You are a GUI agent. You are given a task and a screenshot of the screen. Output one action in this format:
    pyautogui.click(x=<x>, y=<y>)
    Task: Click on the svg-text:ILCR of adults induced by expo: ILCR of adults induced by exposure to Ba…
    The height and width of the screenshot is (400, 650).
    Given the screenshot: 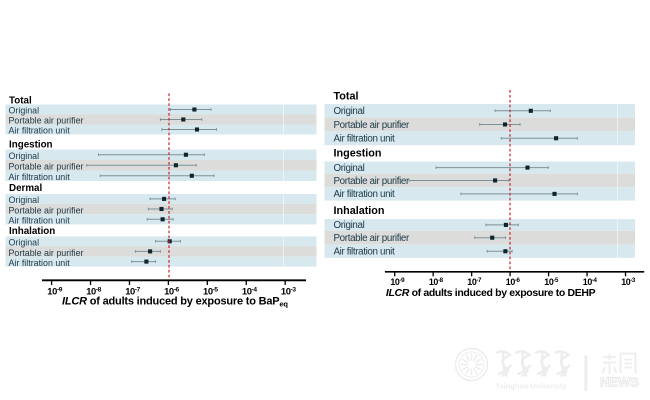 What is the action you would take?
    pyautogui.click(x=175, y=302)
    